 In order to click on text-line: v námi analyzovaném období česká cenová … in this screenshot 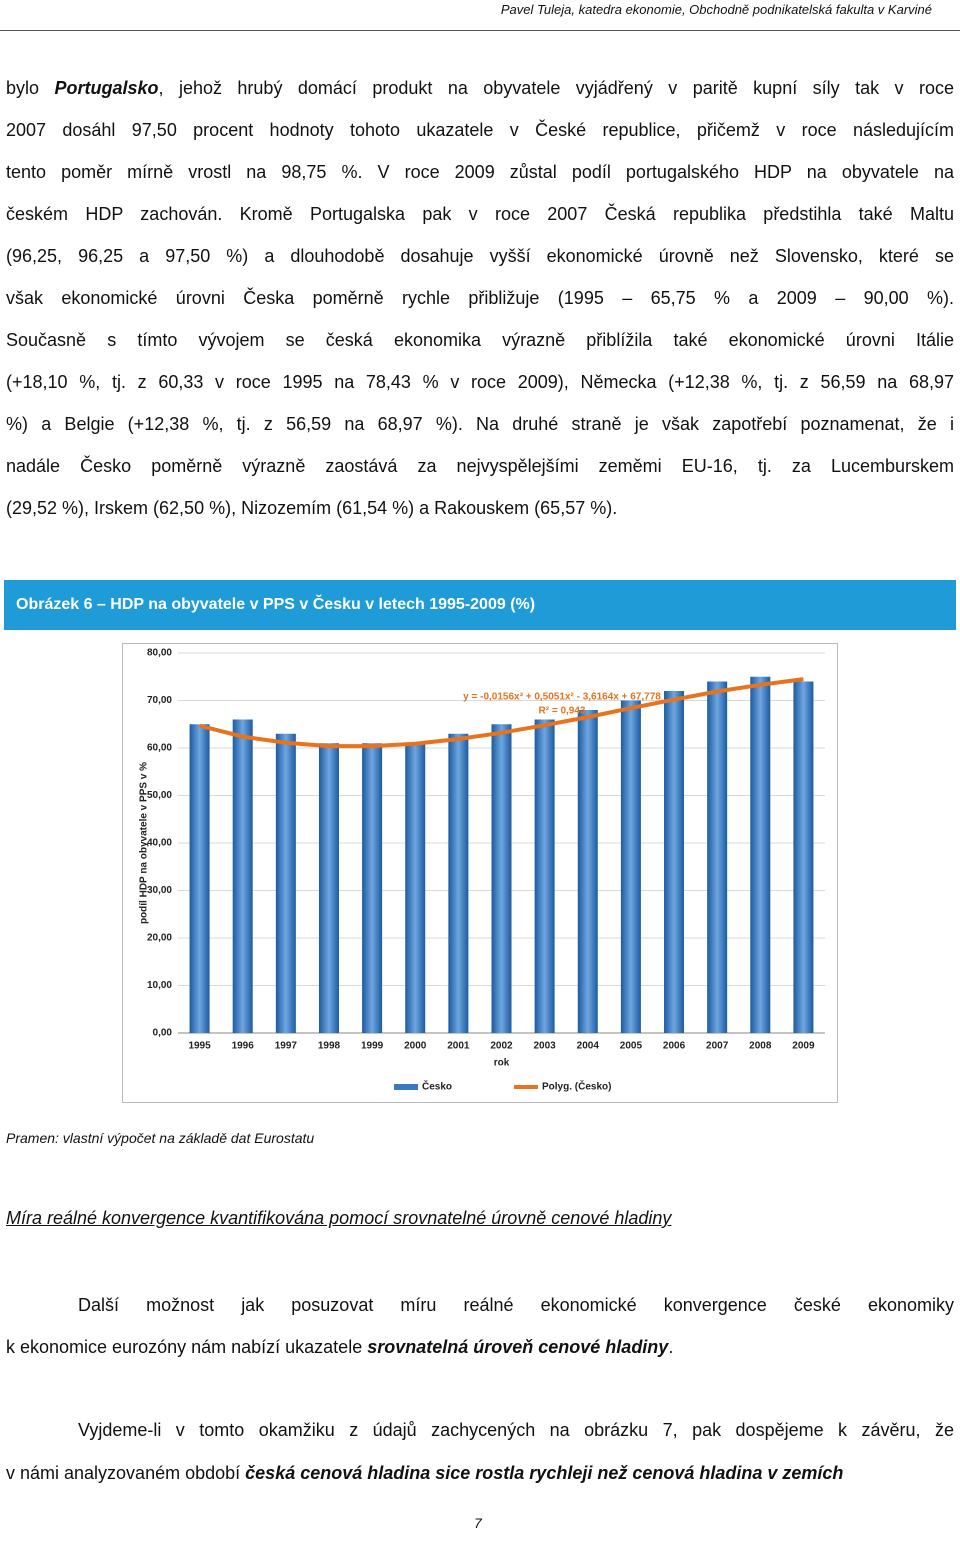, I will do `click(480, 1473)`.